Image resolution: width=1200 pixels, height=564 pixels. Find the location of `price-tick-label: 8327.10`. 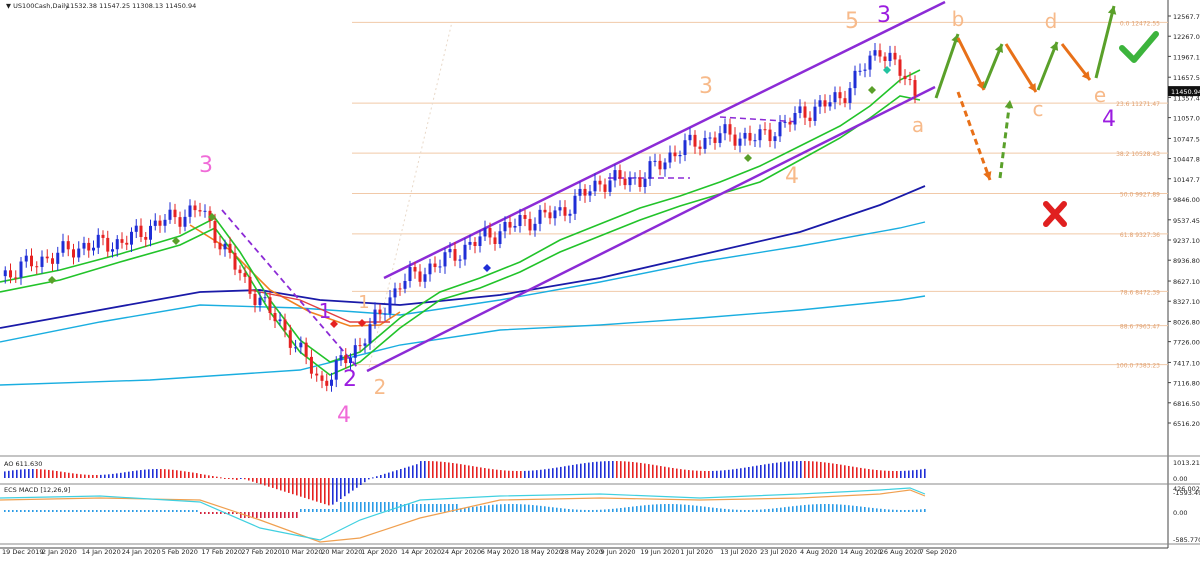

price-tick-label: 8327.10 is located at coordinates (1186, 302).